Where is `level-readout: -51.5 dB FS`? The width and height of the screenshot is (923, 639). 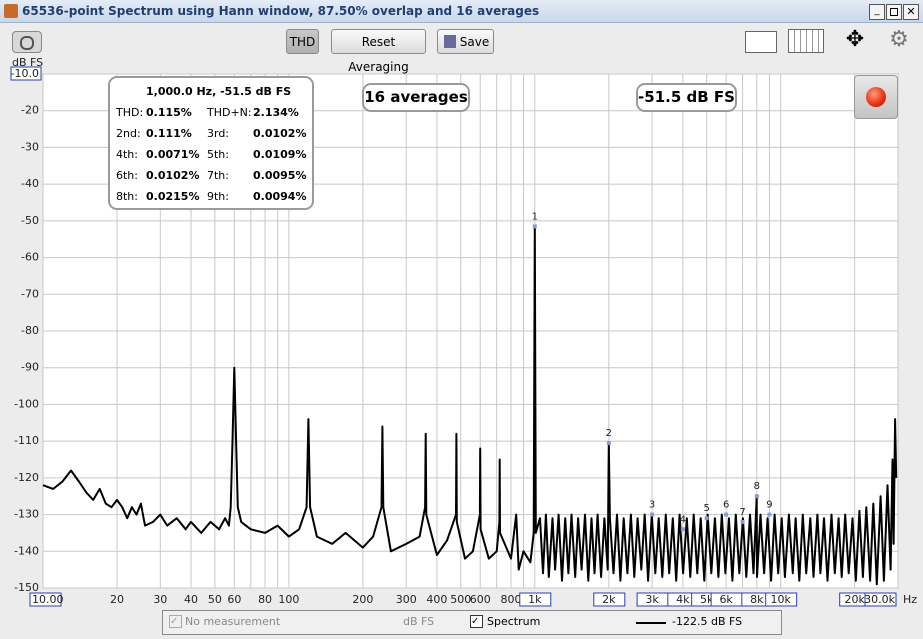
level-readout: -51.5 dB FS is located at coordinates (686, 97).